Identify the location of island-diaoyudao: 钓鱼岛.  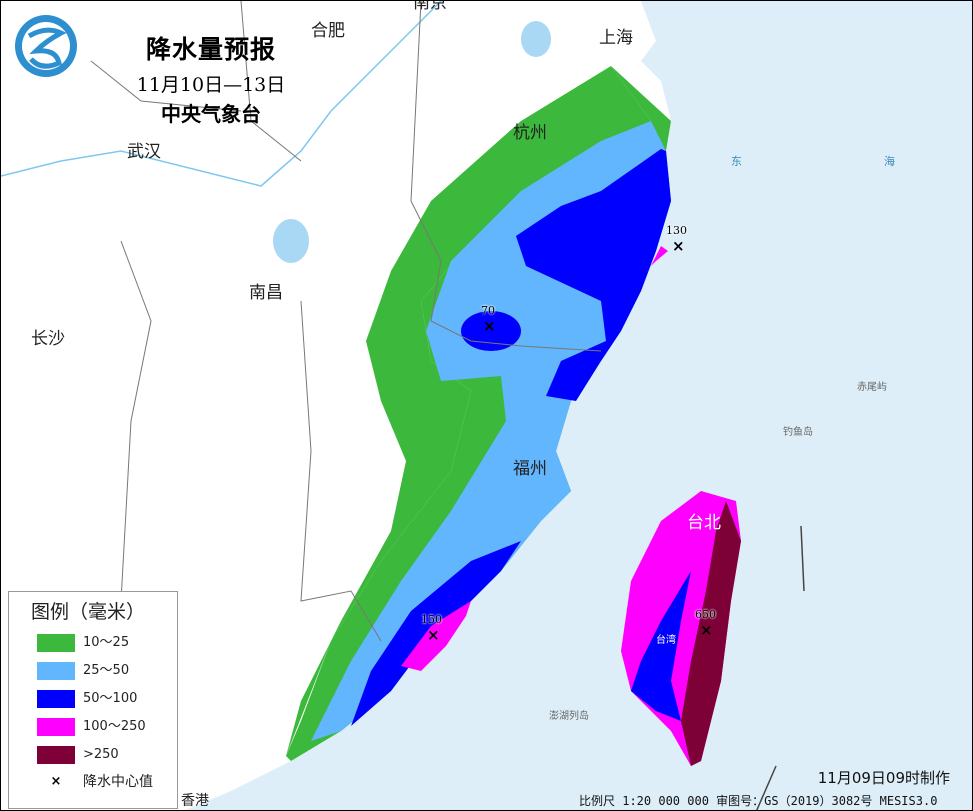
(798, 432).